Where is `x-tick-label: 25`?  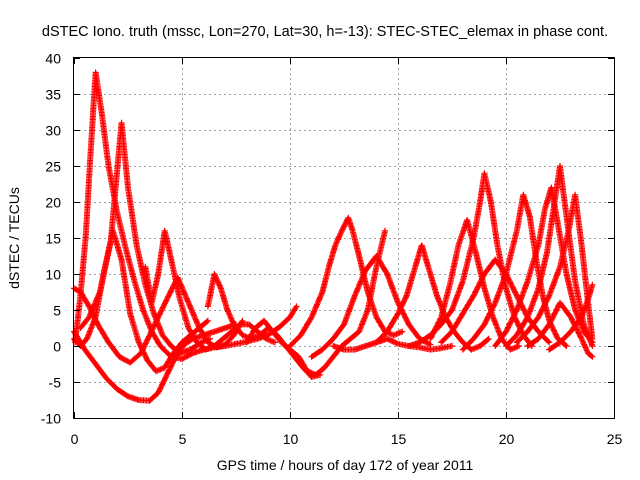 x-tick-label: 25 is located at coordinates (615, 439).